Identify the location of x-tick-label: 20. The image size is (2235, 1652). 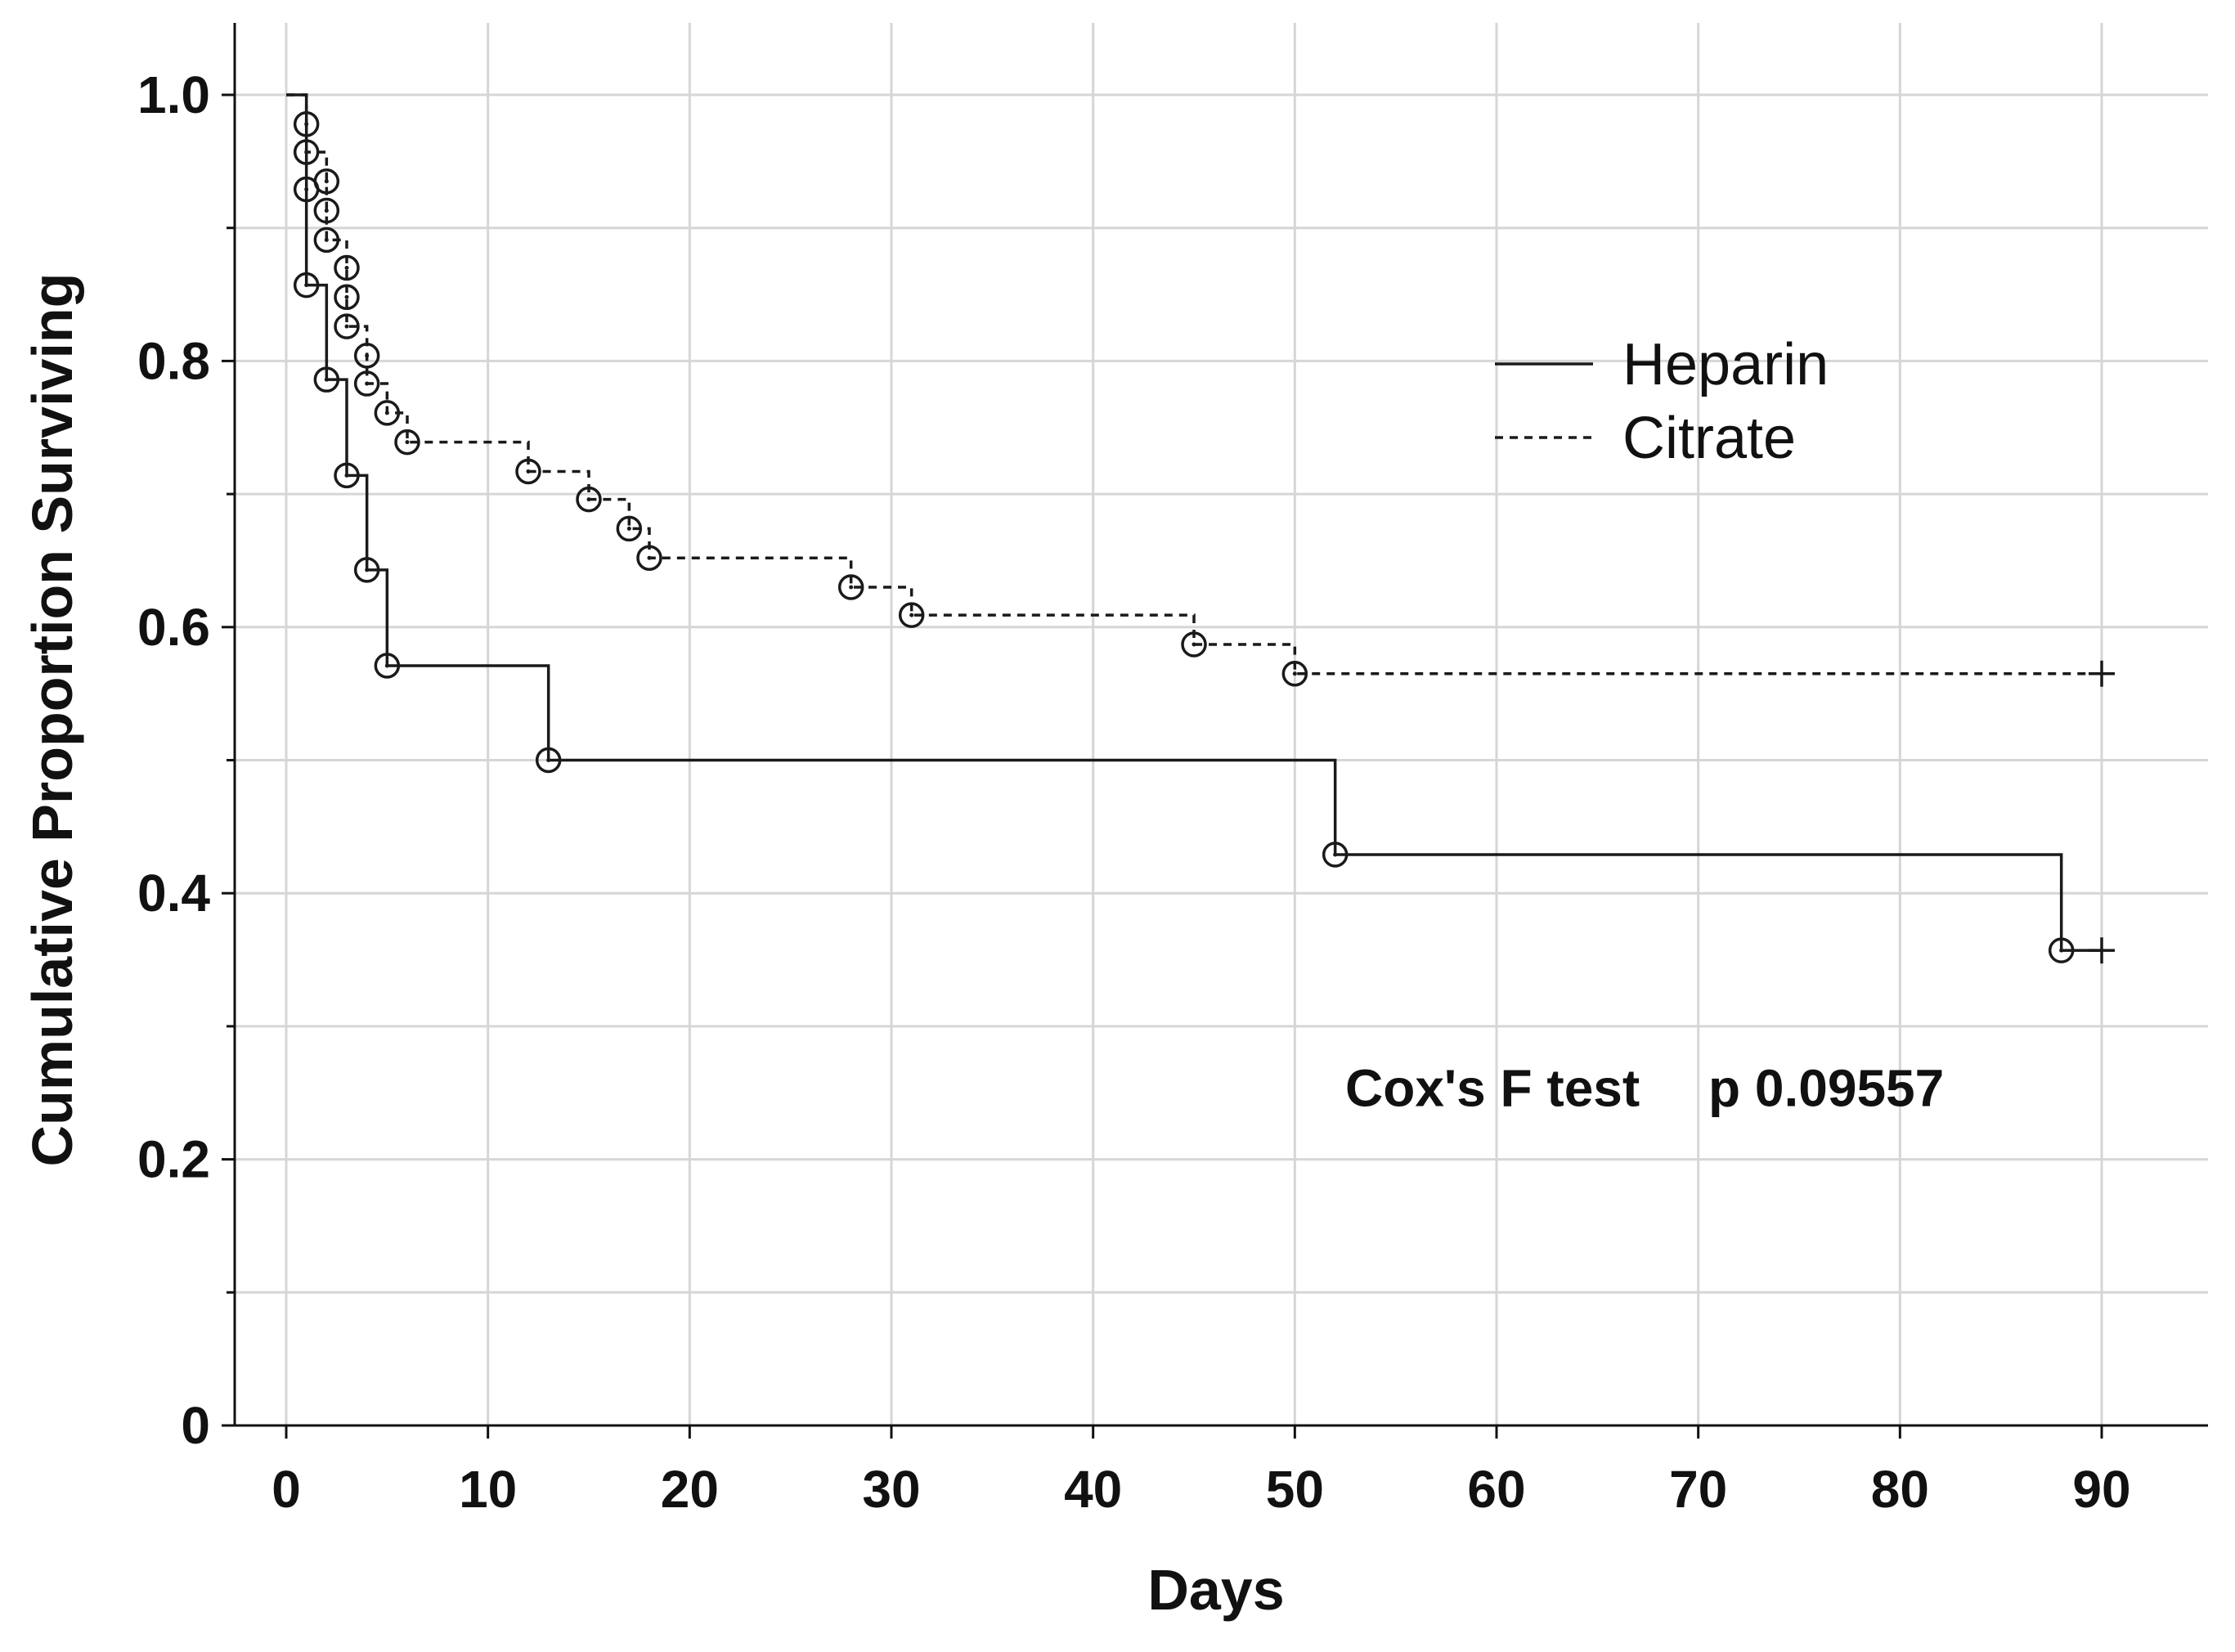
(690, 1489).